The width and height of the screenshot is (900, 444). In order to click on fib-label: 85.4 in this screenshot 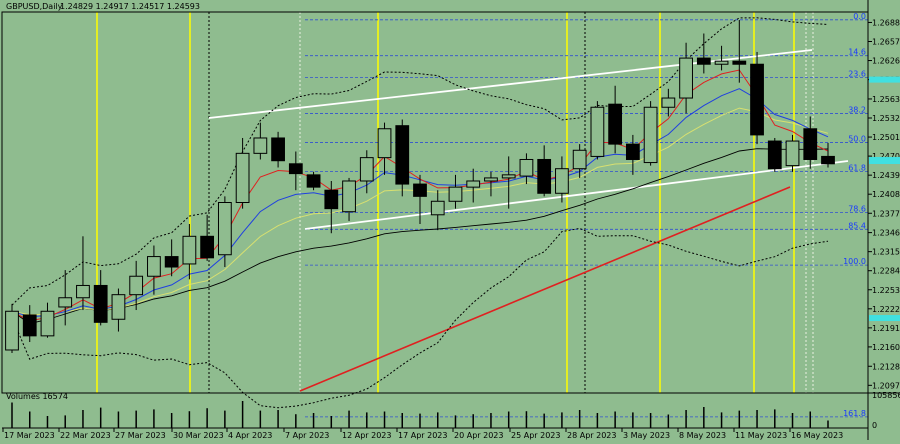, I will do `click(857, 225)`.